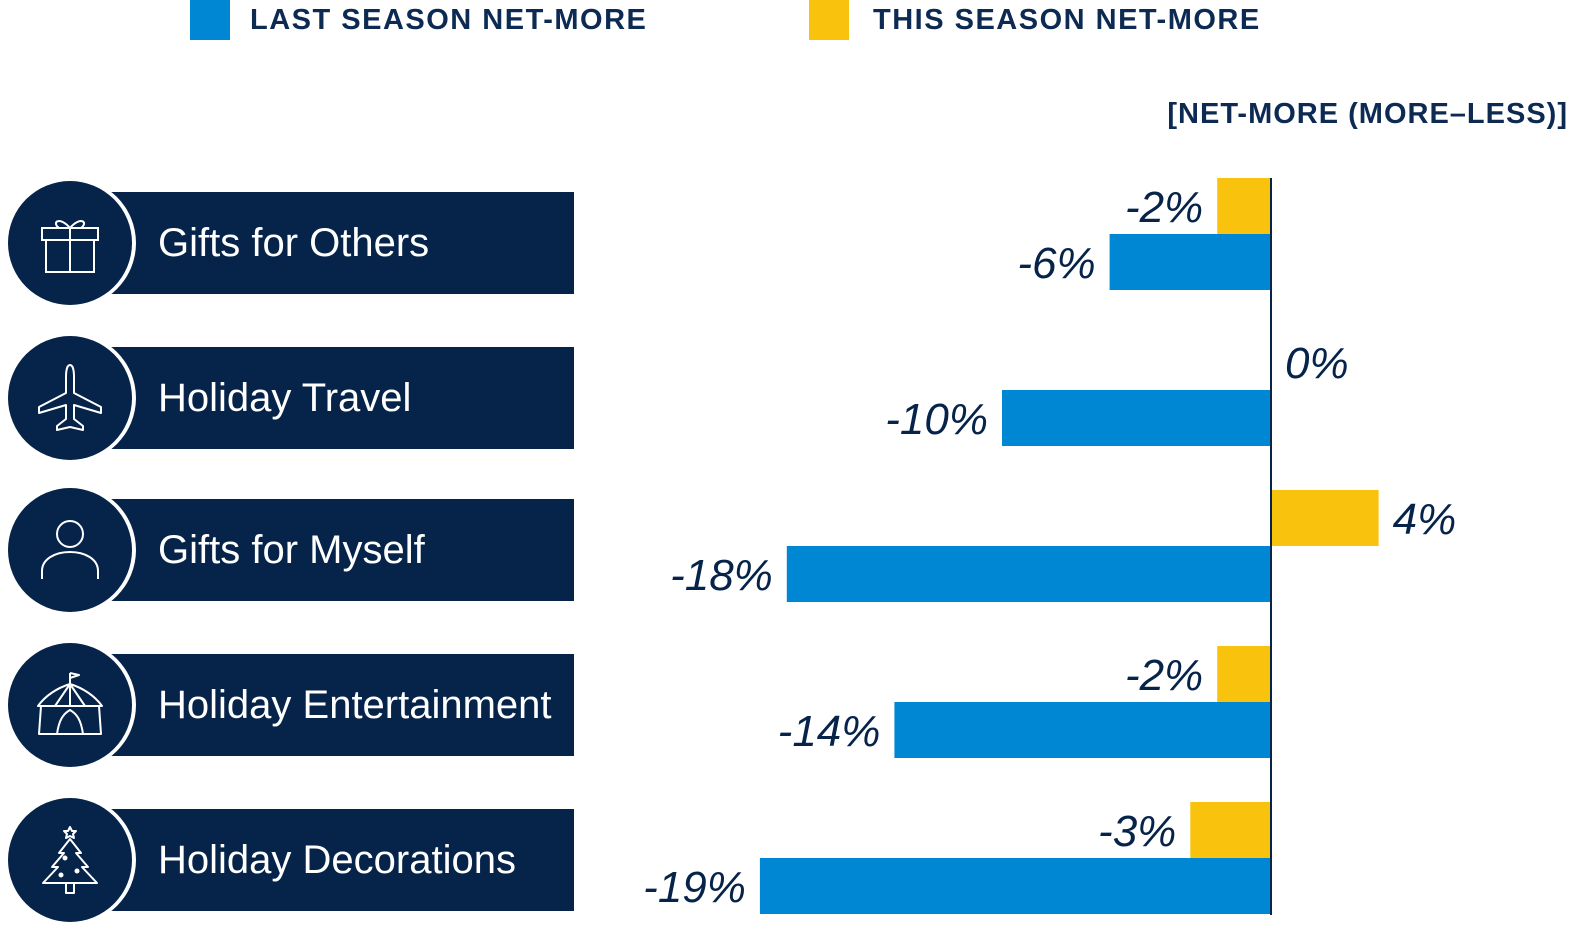 The height and width of the screenshot is (938, 1584). Describe the element at coordinates (1190, 262) in the screenshot. I see `bar-last-season-gifts-for-others` at that location.